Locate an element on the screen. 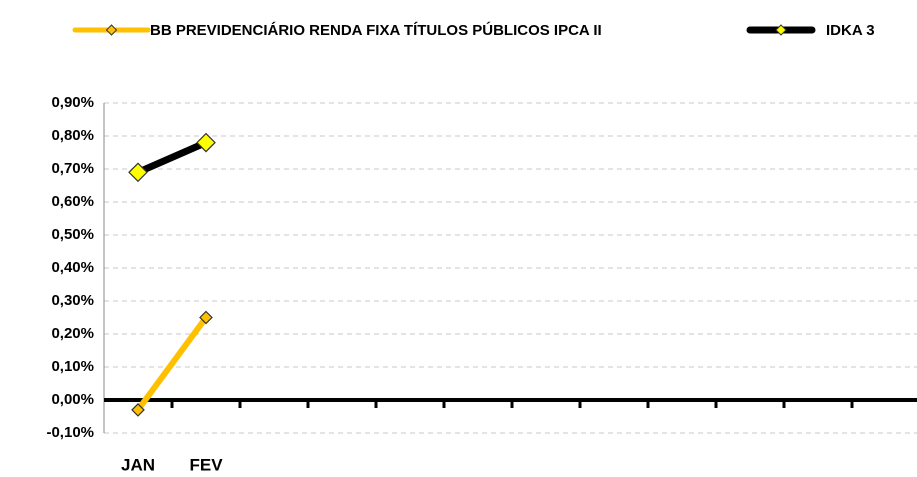 This screenshot has height=477, width=917. y-tick-label: 0,10% is located at coordinates (72, 366).